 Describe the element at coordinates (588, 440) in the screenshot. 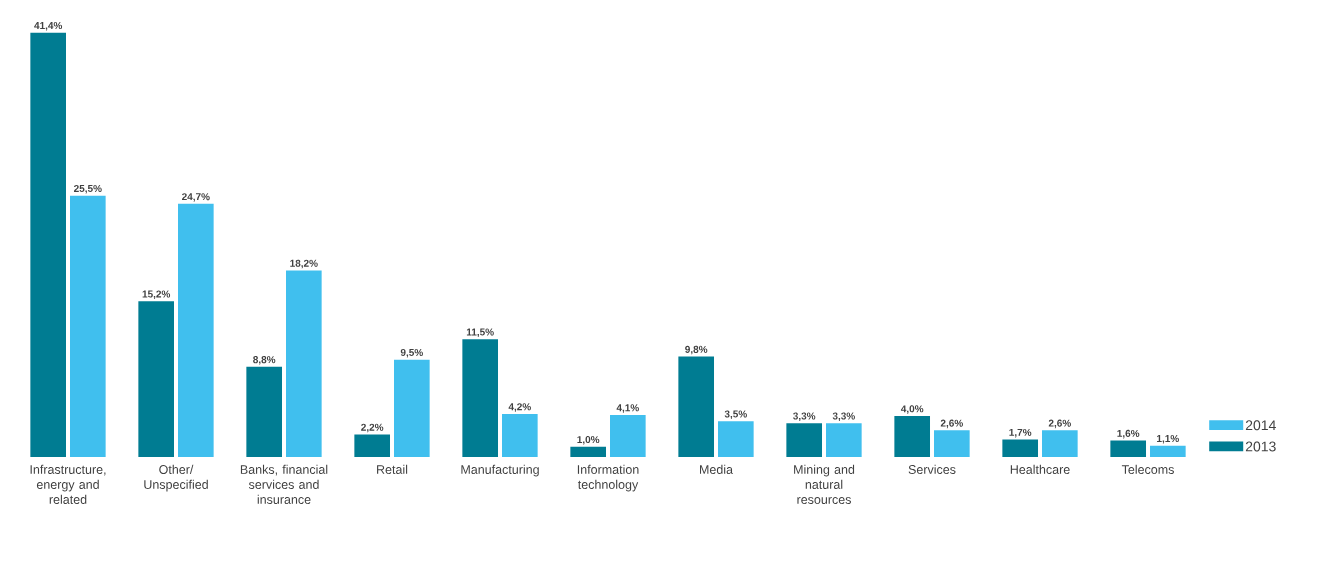

I see `data-label: 1,0%` at that location.